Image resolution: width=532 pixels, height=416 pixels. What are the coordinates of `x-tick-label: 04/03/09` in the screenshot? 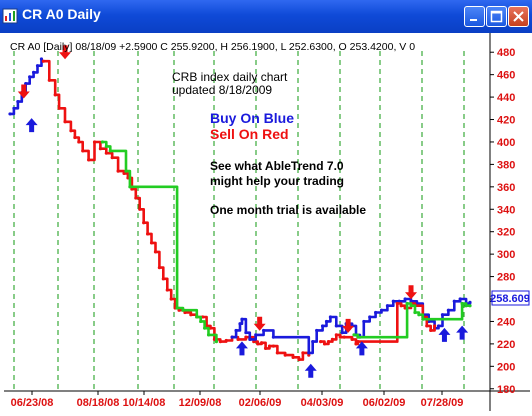 It's located at (322, 403).